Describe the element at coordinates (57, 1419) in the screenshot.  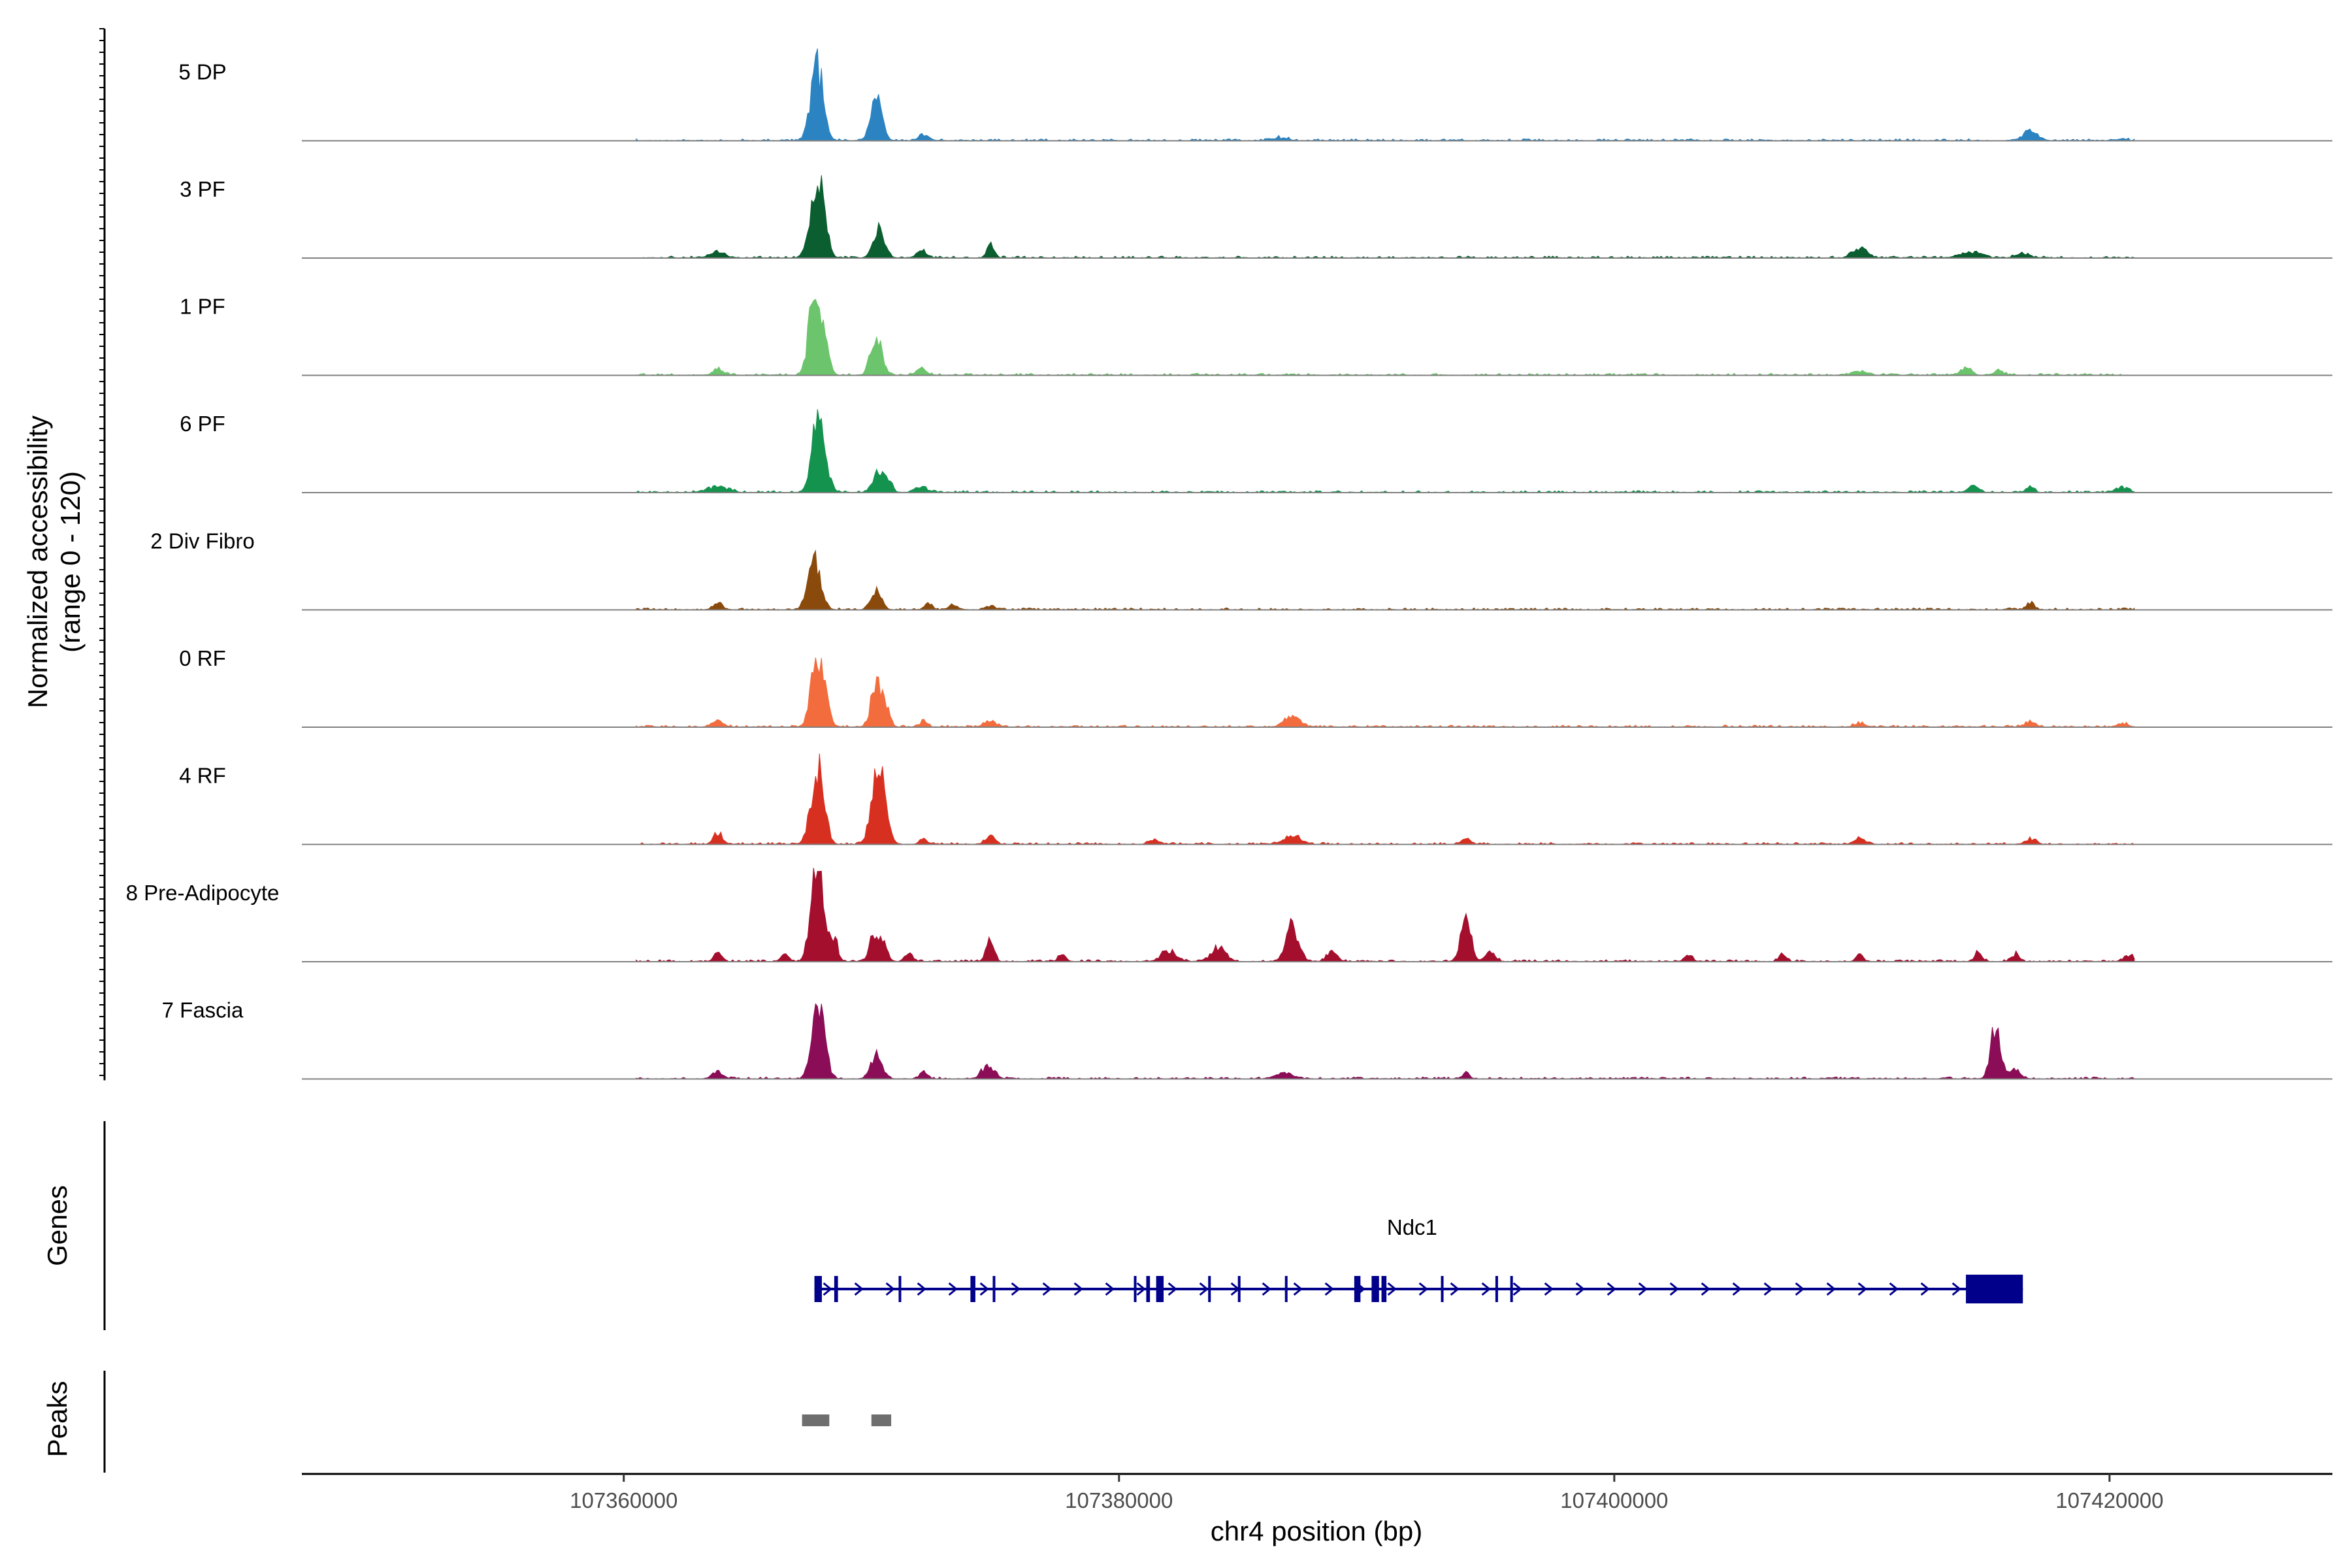
I see `peaks-panel-label: Peaks` at that location.